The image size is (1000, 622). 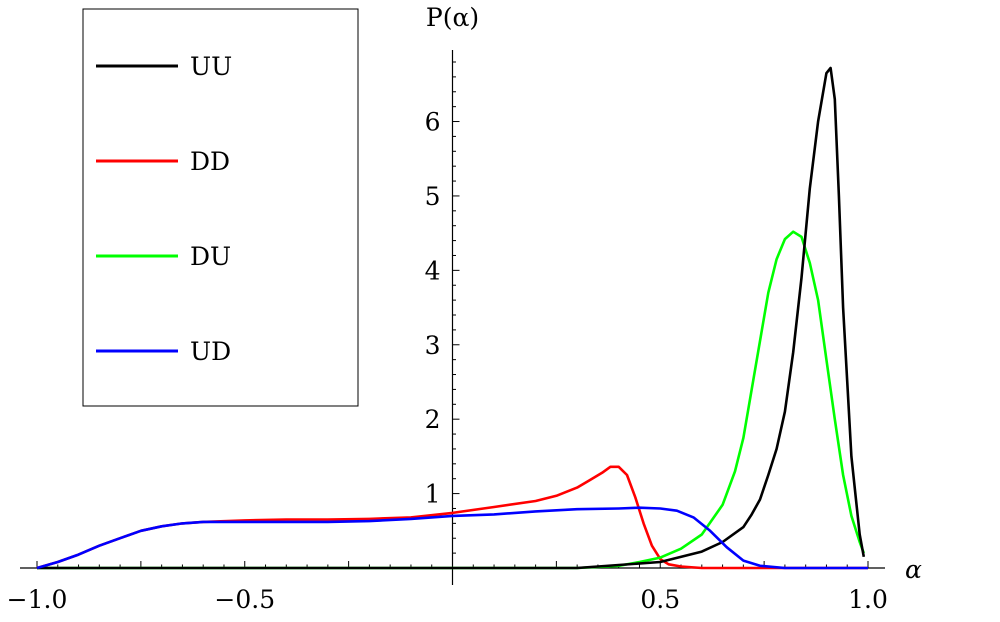 I want to click on x-tick-label: 1.0, so click(x=868, y=599).